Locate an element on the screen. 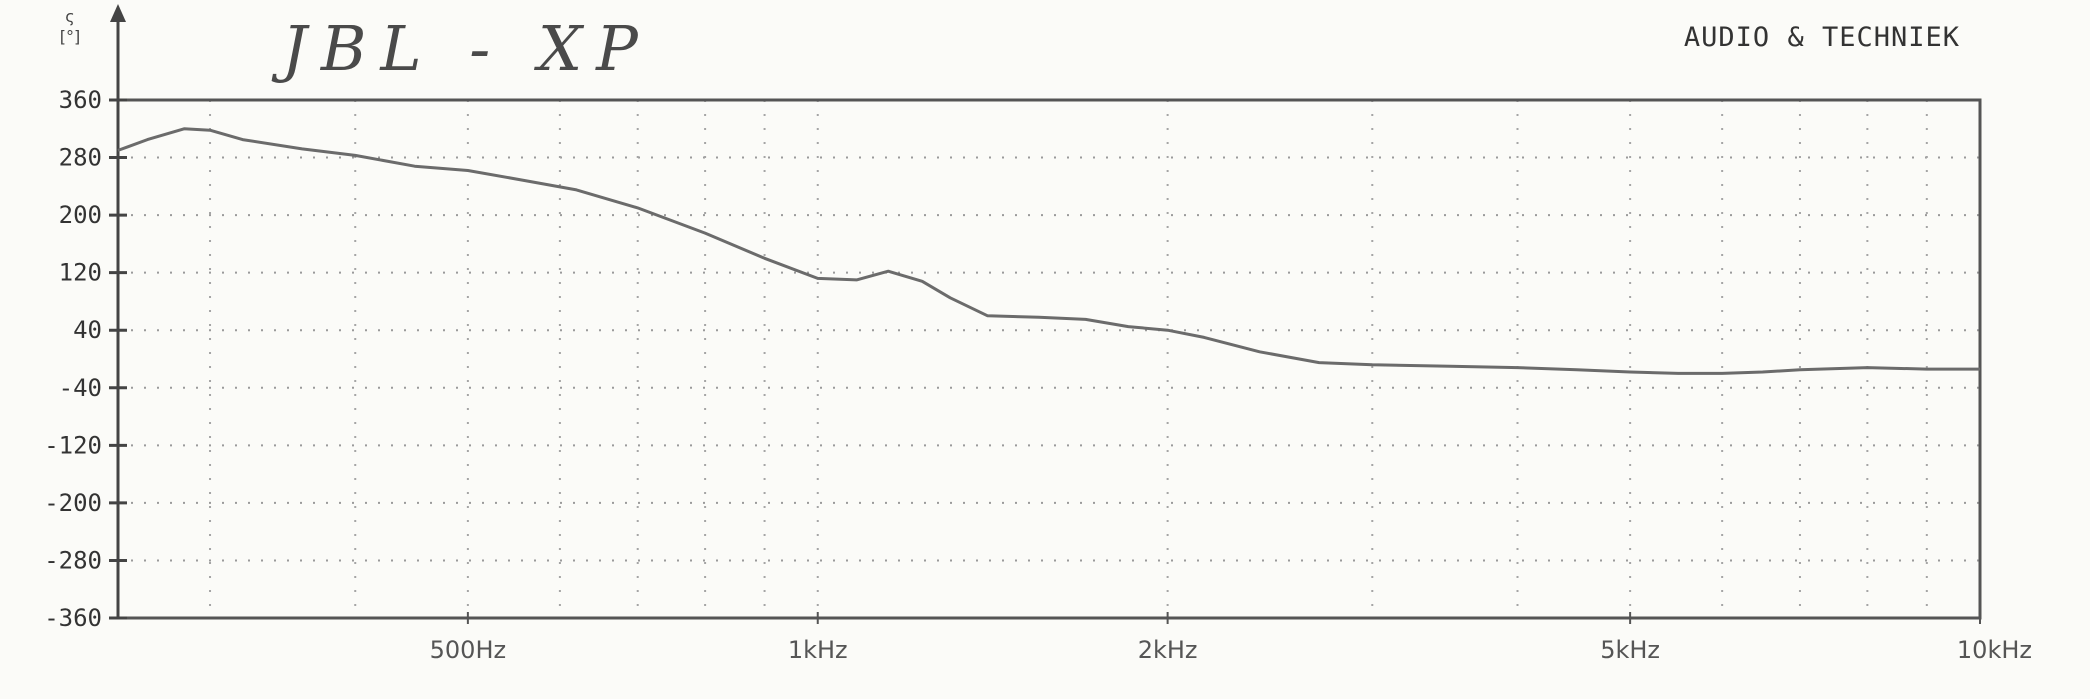  x-tick-label: 1kHz is located at coordinates (818, 650).